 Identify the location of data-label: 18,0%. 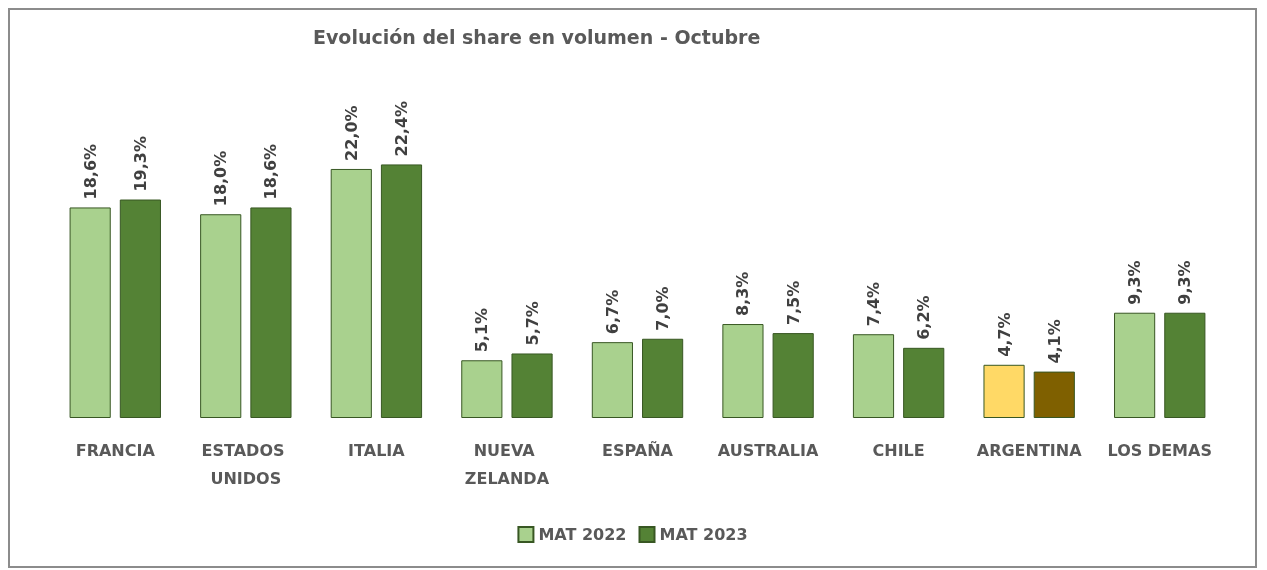
(221, 178).